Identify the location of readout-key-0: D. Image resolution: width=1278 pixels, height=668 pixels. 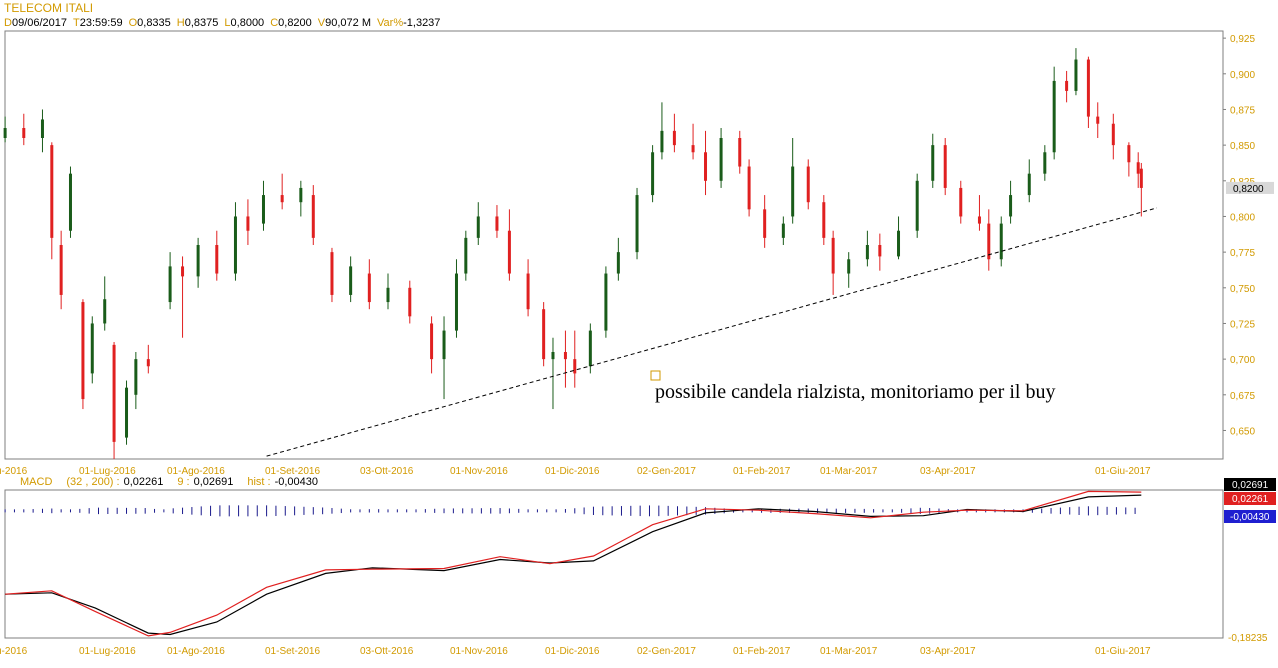
(8, 23).